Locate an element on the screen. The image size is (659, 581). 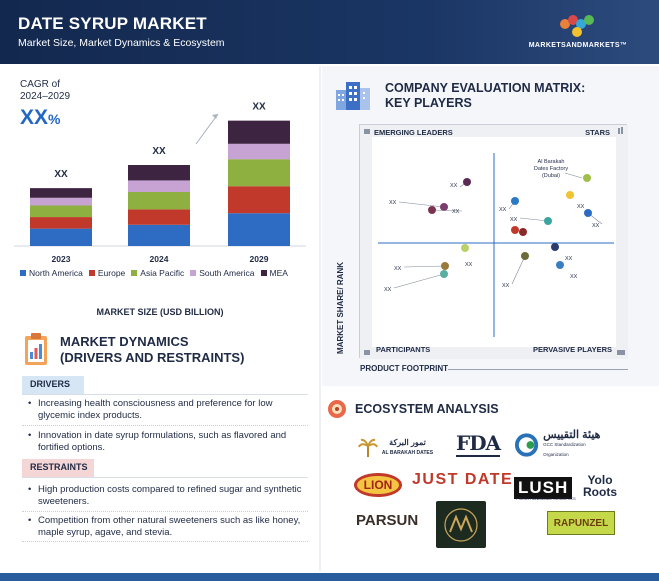
pervasive-players-icon is located at coordinates (621, 352).